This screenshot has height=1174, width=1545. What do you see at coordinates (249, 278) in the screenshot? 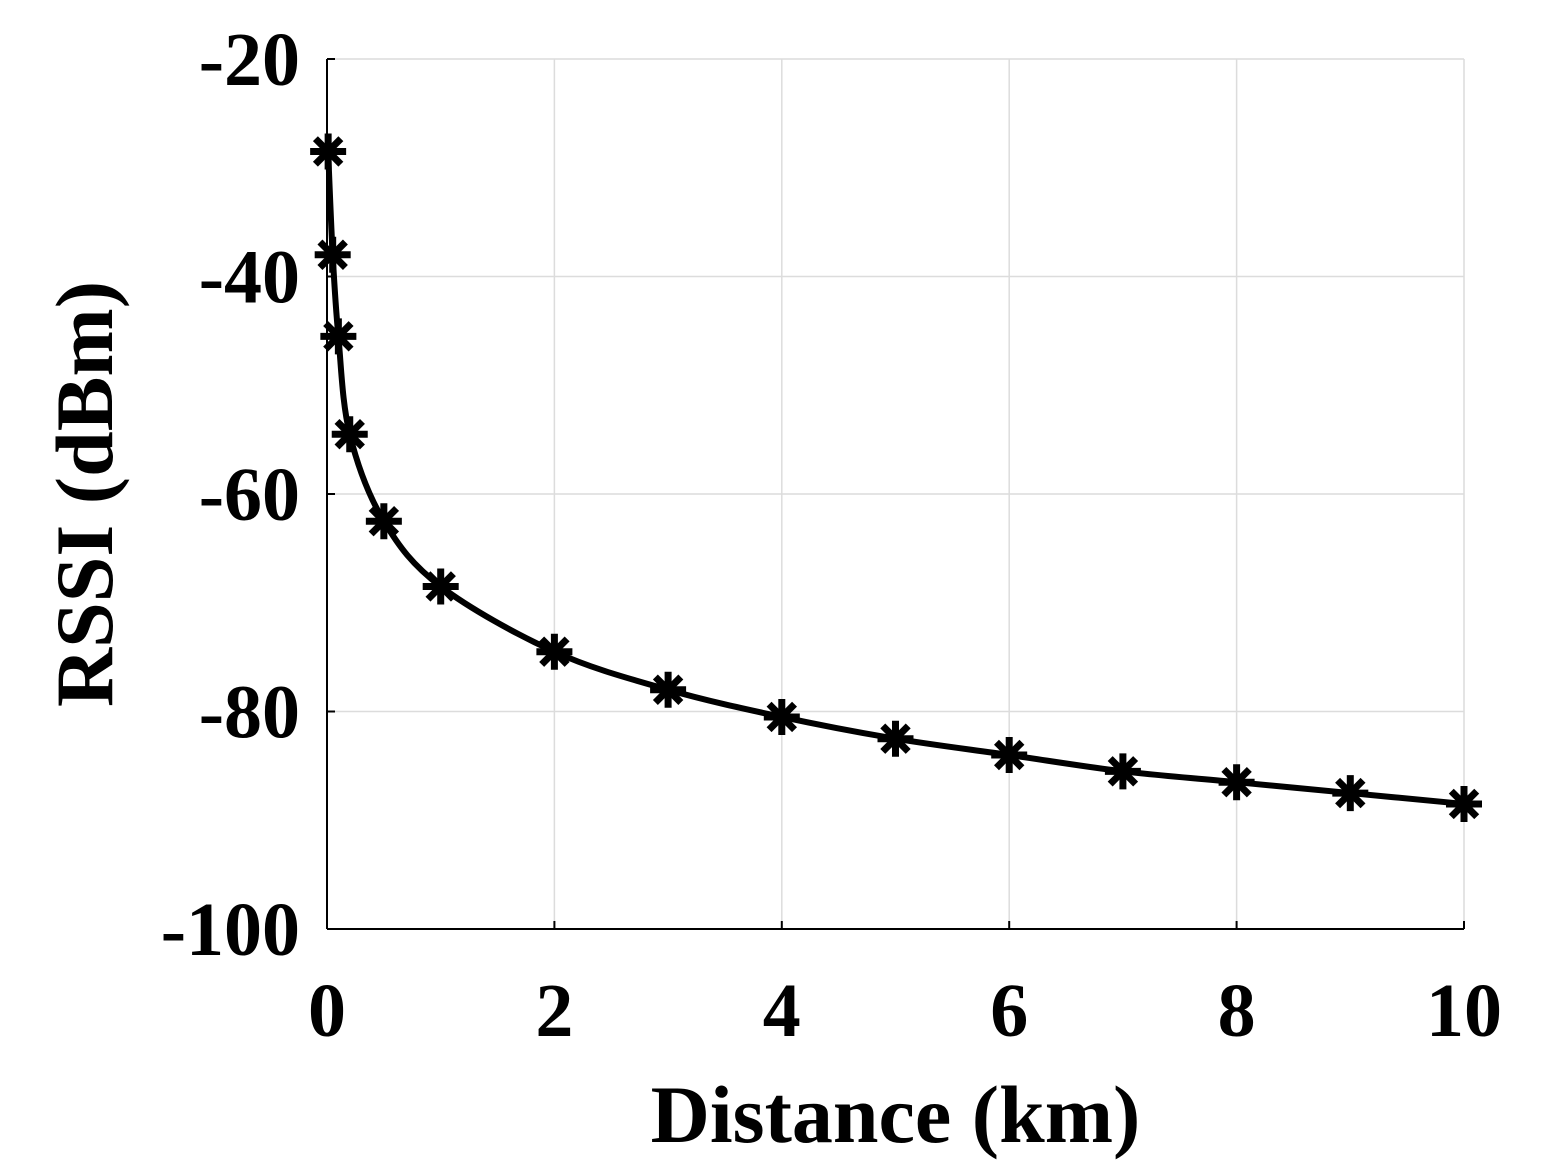
I see `y-tick-label: -40` at bounding box center [249, 278].